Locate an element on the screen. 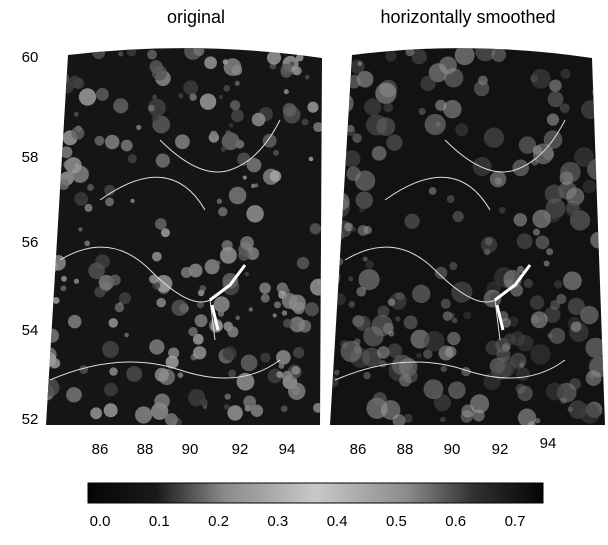 The height and width of the screenshot is (545, 608). colorbar-tick-label: 0.0 is located at coordinates (100, 521).